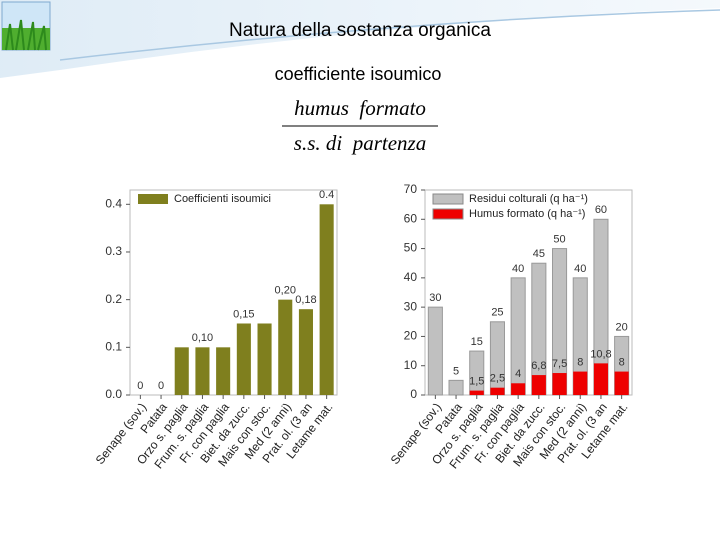 The height and width of the screenshot is (545, 720). I want to click on legend-label: Residui colturali (q ha⁻¹), so click(528, 199).